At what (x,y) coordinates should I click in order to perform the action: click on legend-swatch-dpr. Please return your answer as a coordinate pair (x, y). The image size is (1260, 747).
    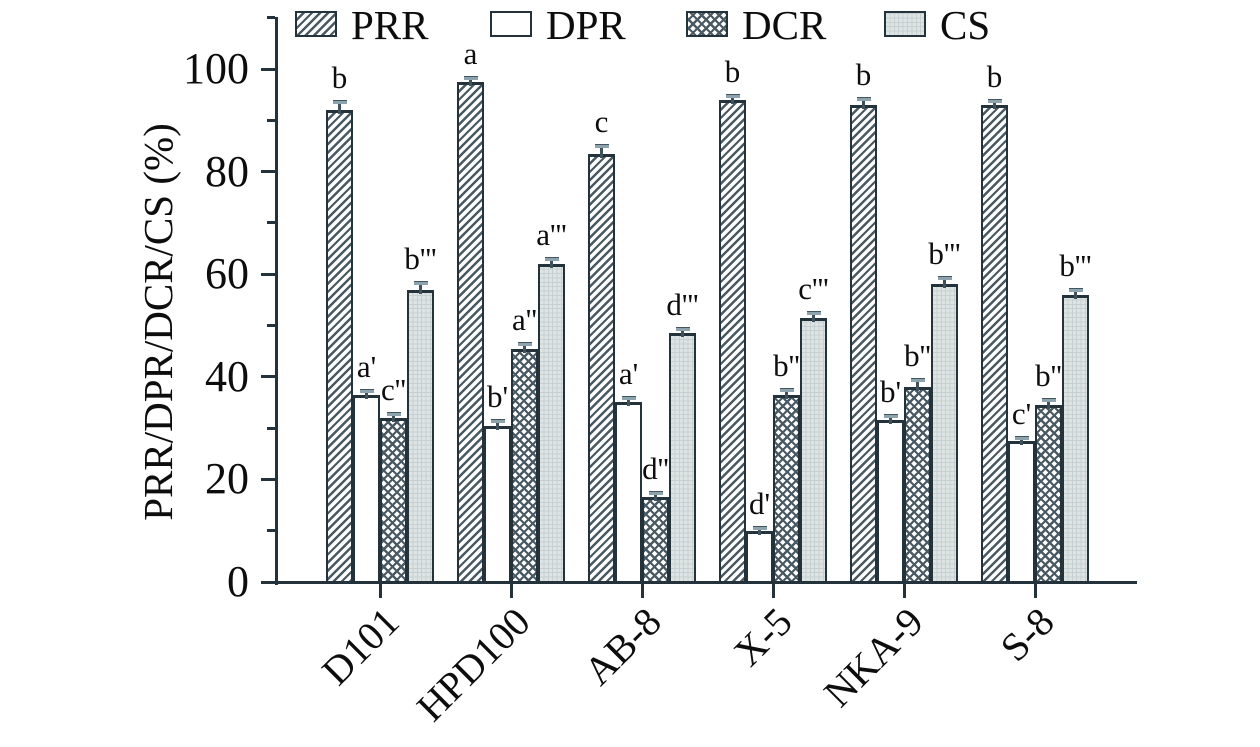
    Looking at the image, I should click on (511, 24).